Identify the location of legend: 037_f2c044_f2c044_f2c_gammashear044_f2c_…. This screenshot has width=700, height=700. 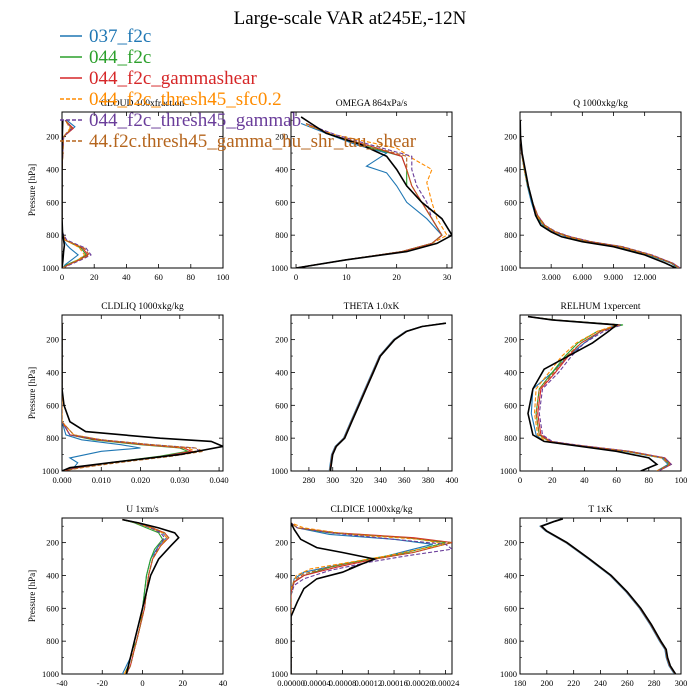
(238, 89).